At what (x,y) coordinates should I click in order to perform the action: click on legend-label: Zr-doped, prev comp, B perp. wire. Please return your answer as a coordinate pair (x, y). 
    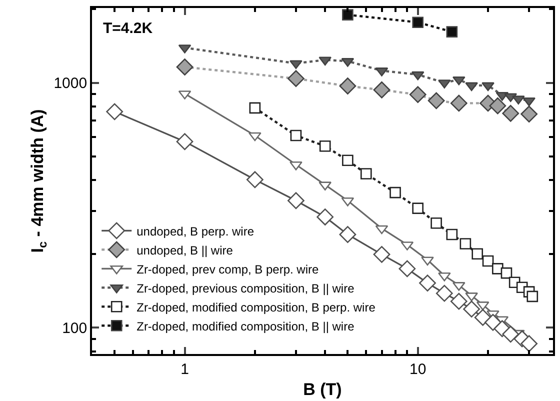
    Looking at the image, I should click on (228, 269).